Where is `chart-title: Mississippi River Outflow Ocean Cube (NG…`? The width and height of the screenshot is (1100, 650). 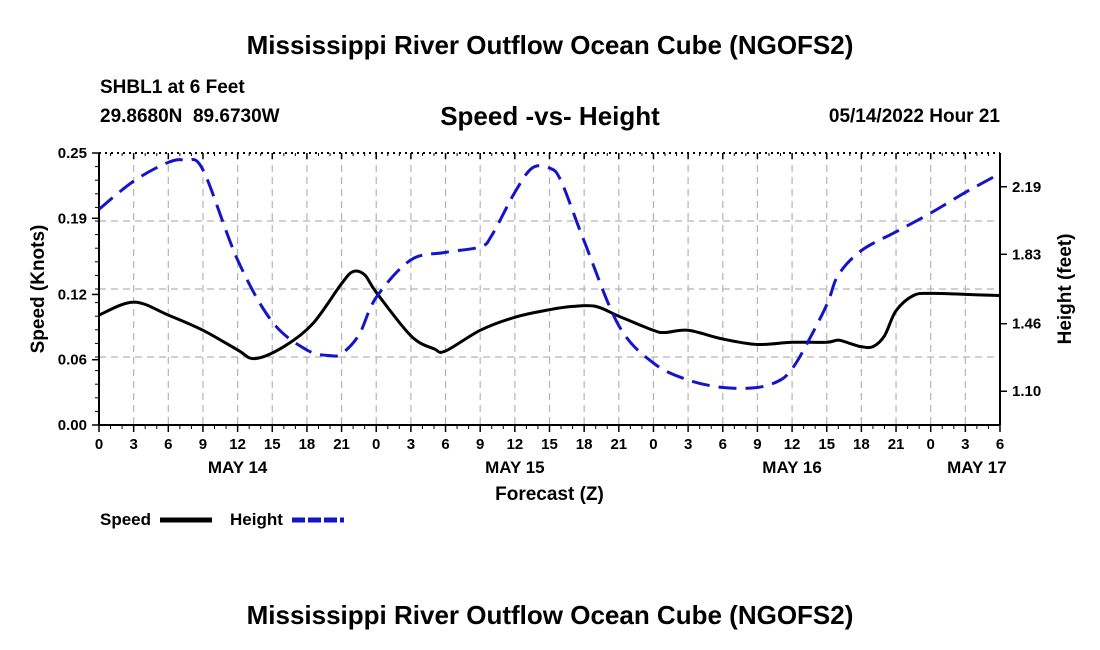
chart-title: Mississippi River Outflow Ocean Cube (NG… is located at coordinates (550, 45).